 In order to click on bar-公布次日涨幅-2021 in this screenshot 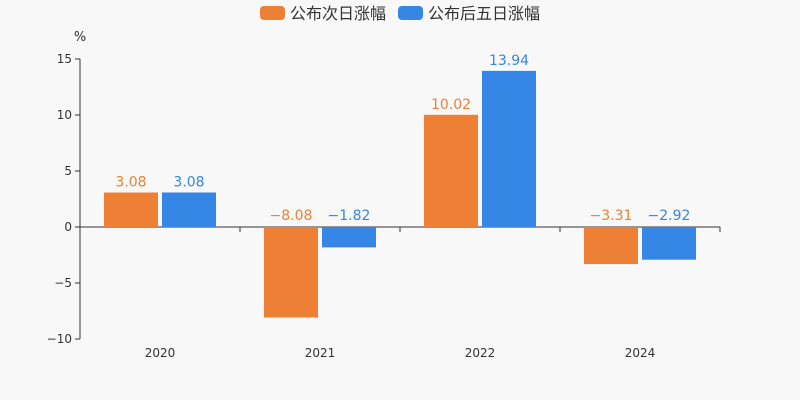, I will do `click(291, 272)`.